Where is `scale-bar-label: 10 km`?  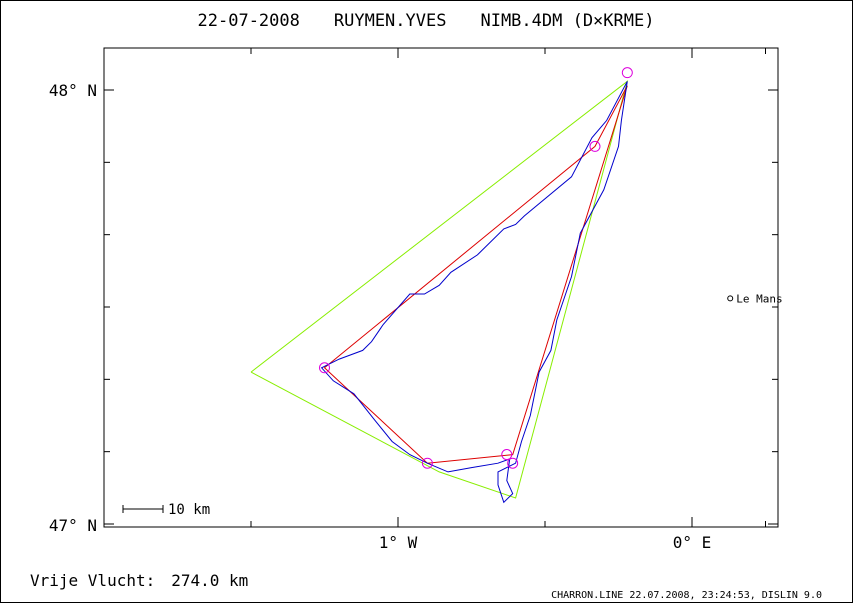
scale-bar-label: 10 km is located at coordinates (189, 510).